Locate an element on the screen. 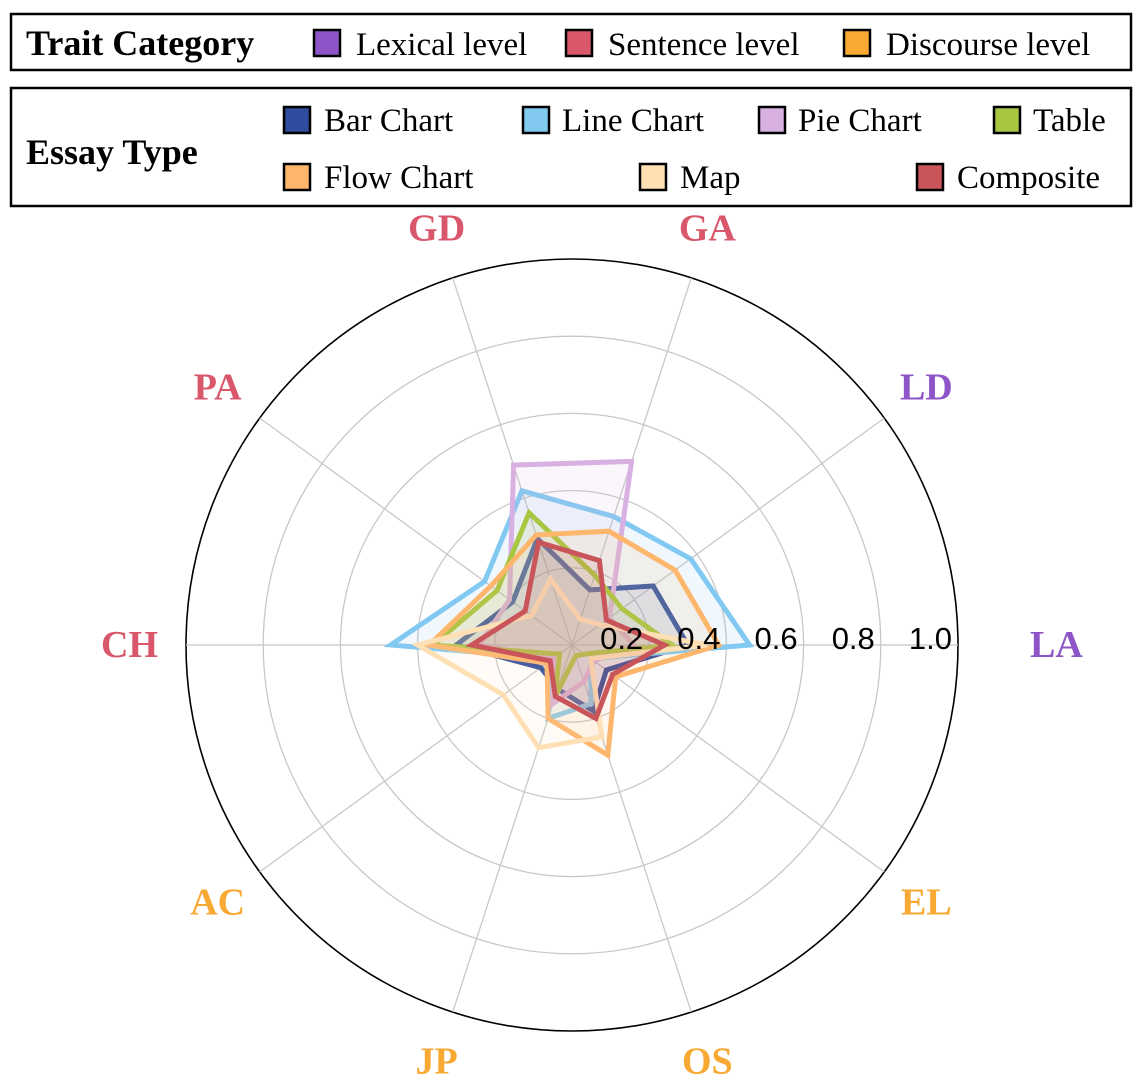 This screenshot has height=1080, width=1143. trait-label-1: Sentence level is located at coordinates (704, 45).